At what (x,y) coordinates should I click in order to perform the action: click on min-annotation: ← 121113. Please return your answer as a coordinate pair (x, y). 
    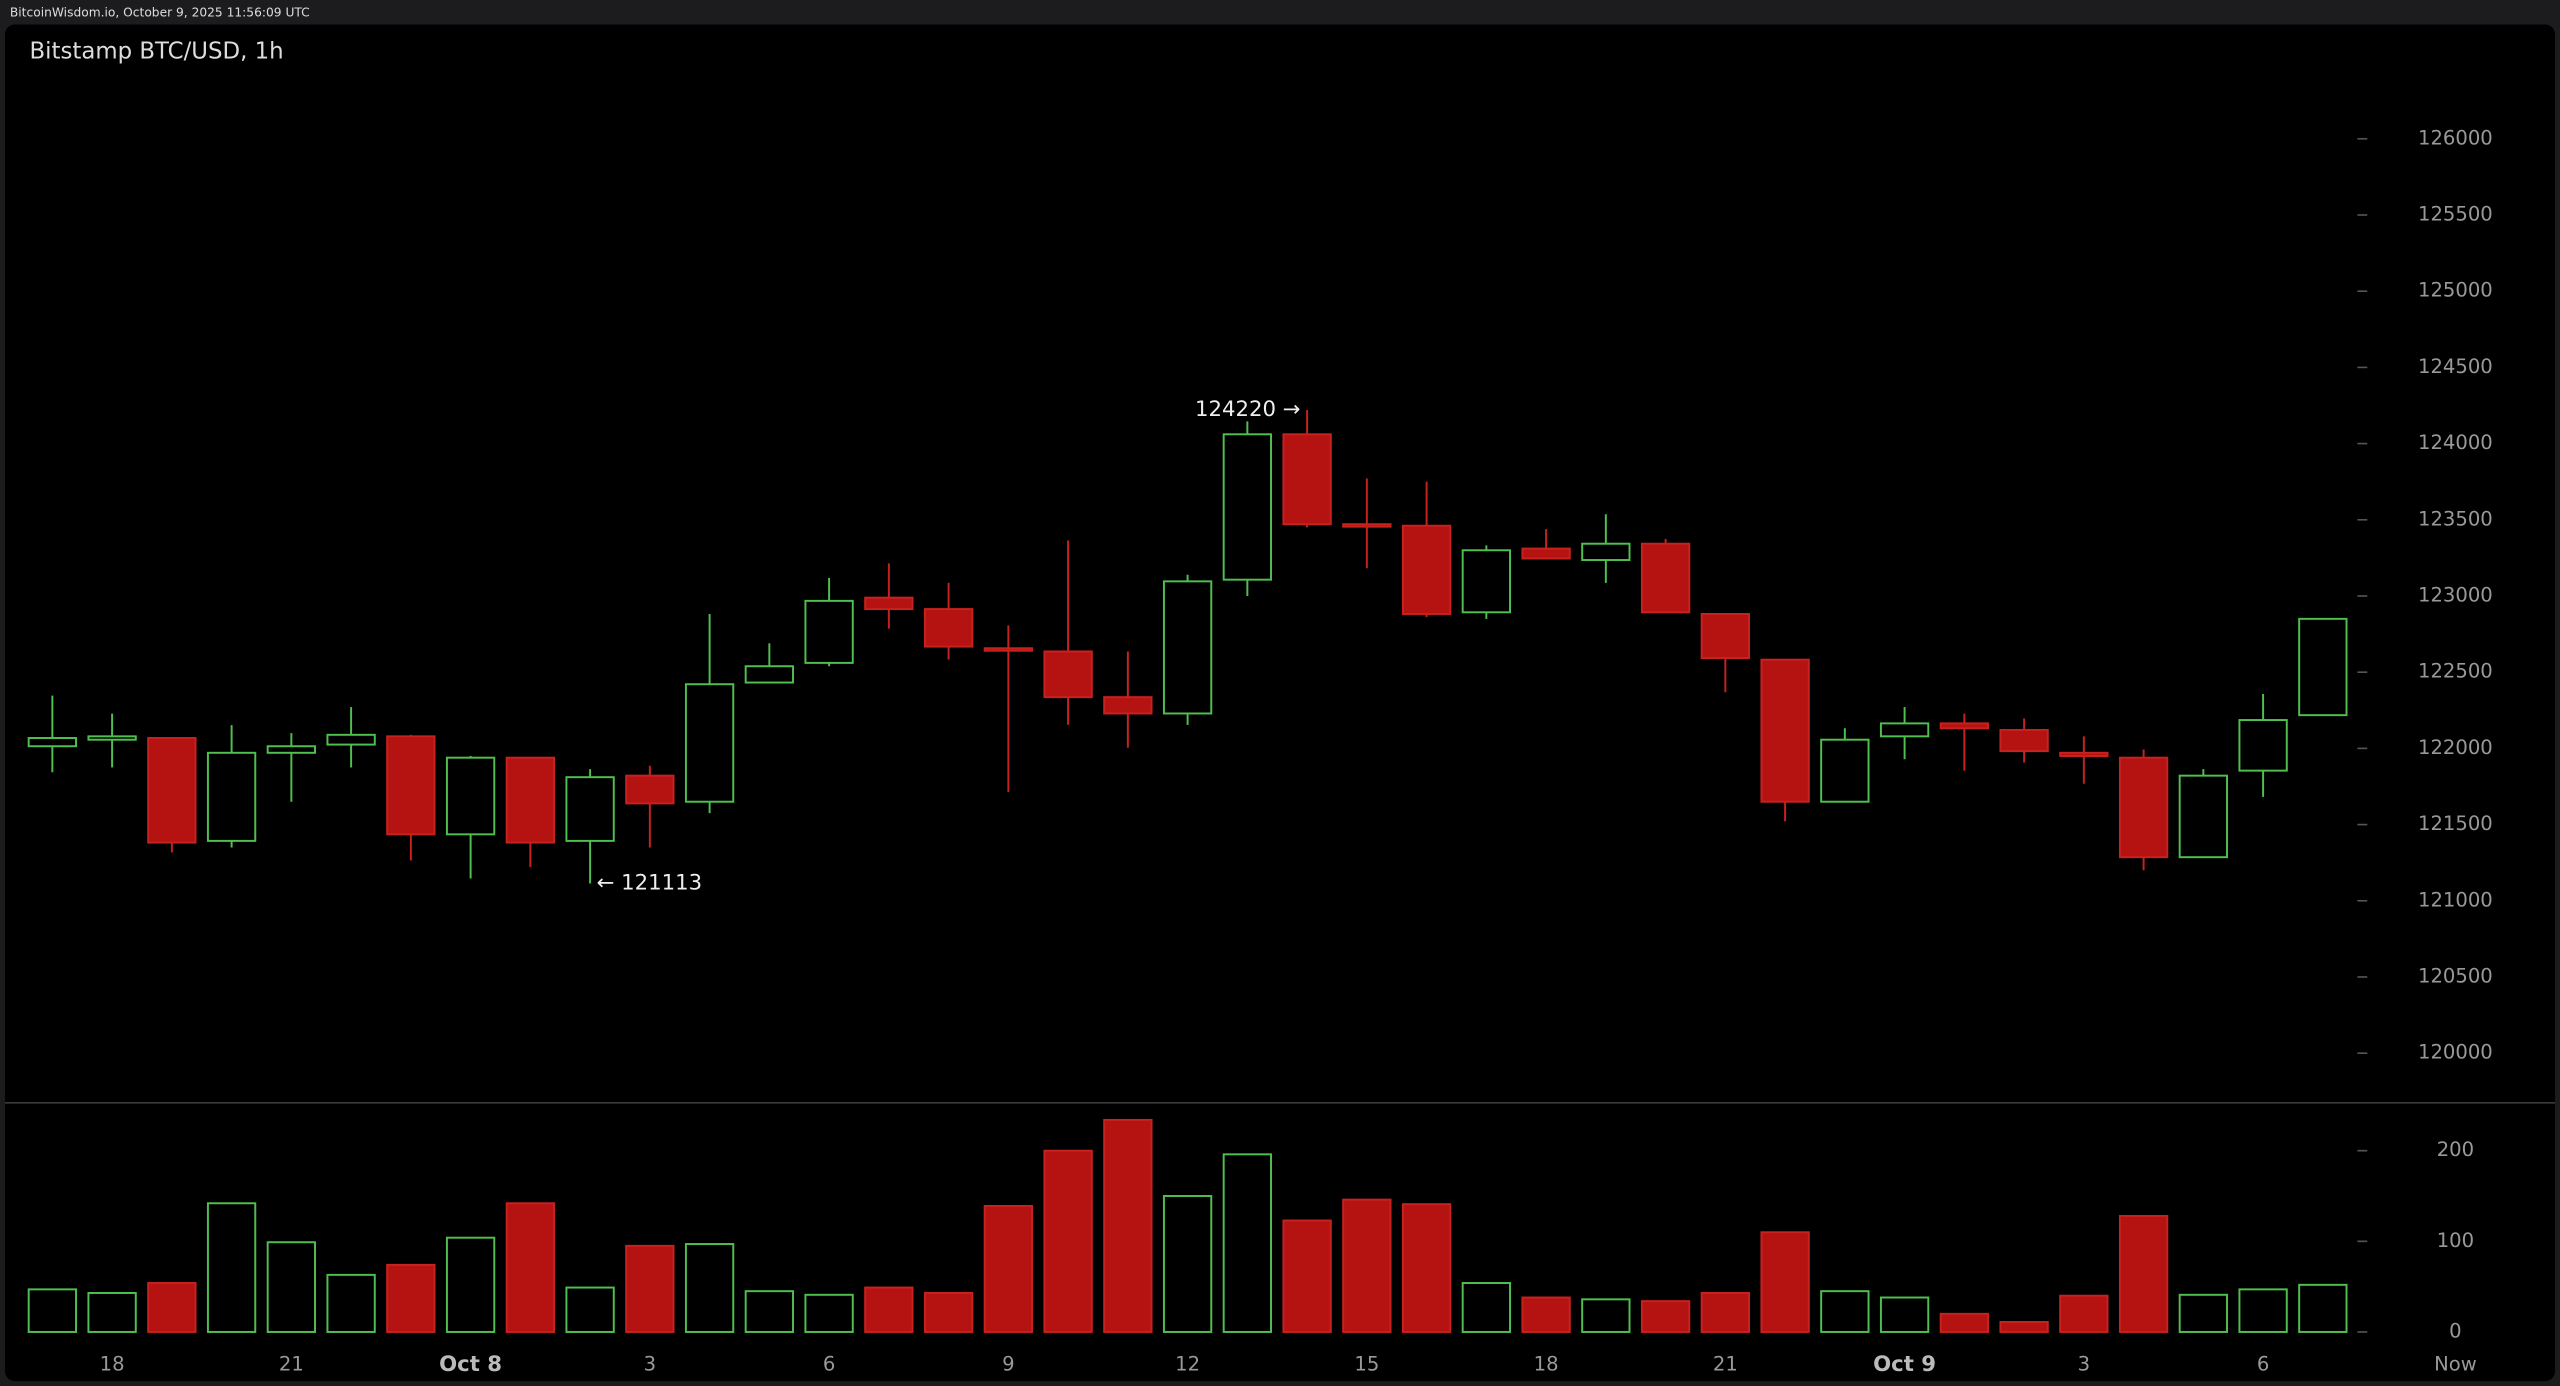
    Looking at the image, I should click on (650, 883).